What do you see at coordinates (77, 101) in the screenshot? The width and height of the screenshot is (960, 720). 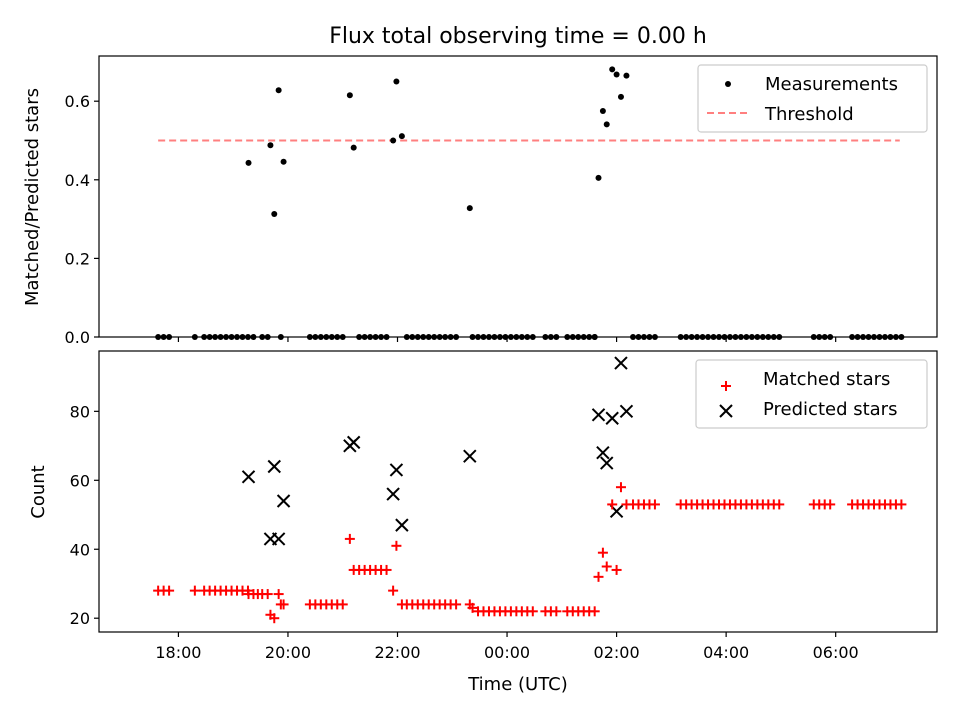 I see `top-y-tick-label: 0.6` at bounding box center [77, 101].